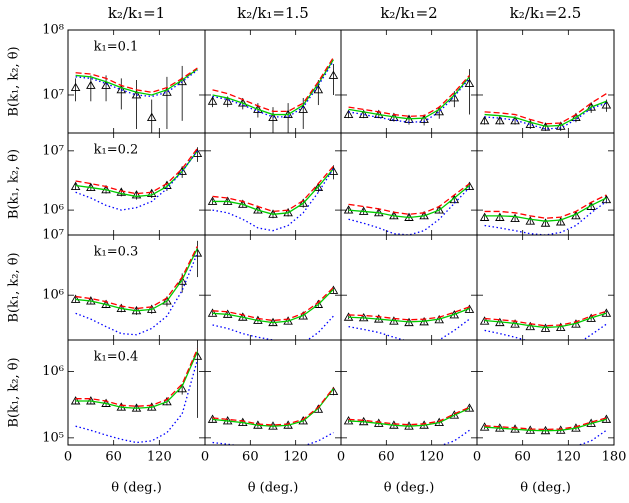 Image resolution: width=629 pixels, height=503 pixels. What do you see at coordinates (273, 13) in the screenshot?
I see `column-title: k₂/k₁=1.5` at bounding box center [273, 13].